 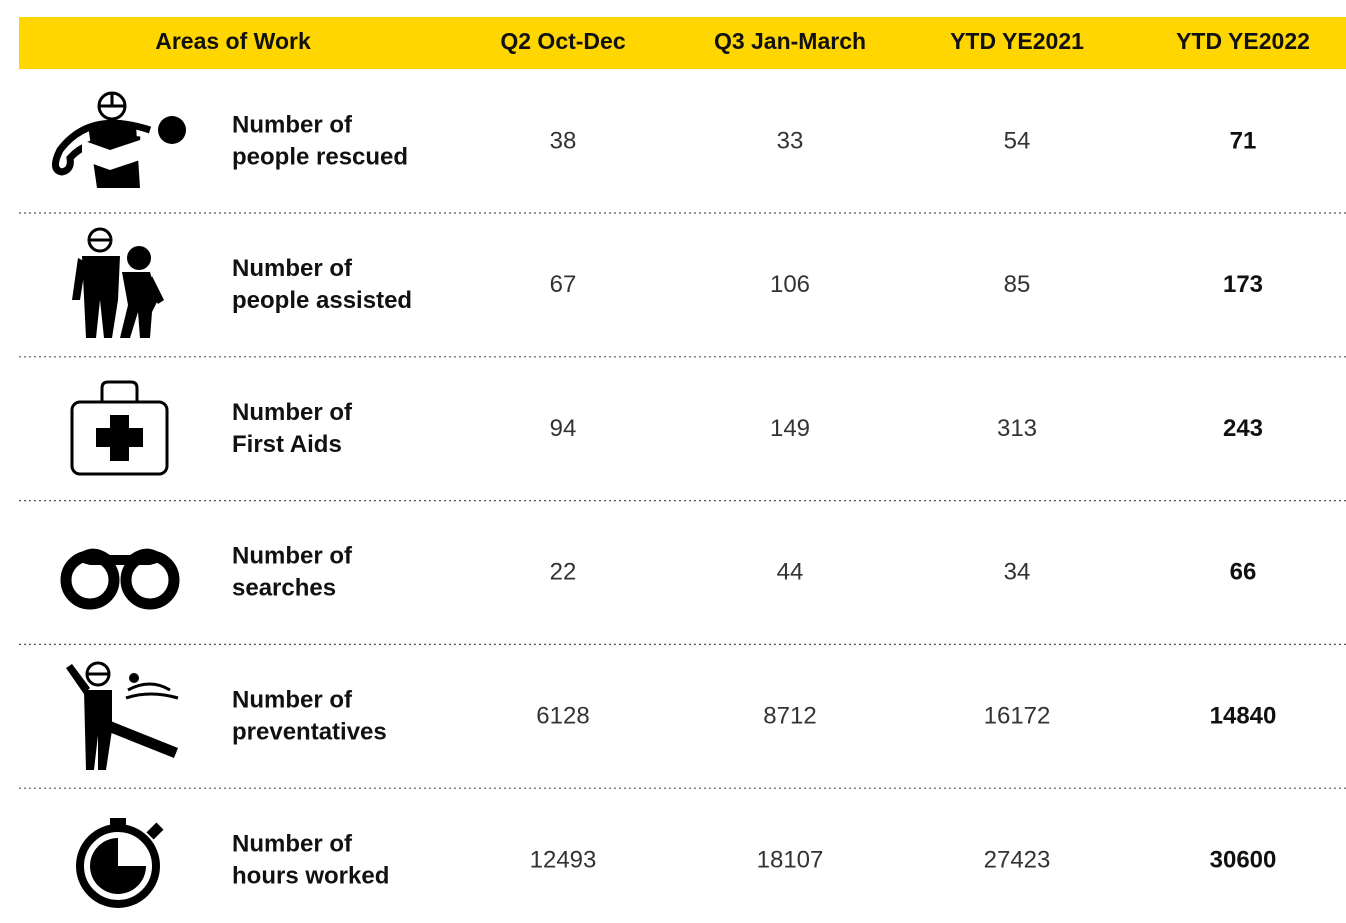 What do you see at coordinates (562, 716) in the screenshot?
I see `cell-value: 6128` at bounding box center [562, 716].